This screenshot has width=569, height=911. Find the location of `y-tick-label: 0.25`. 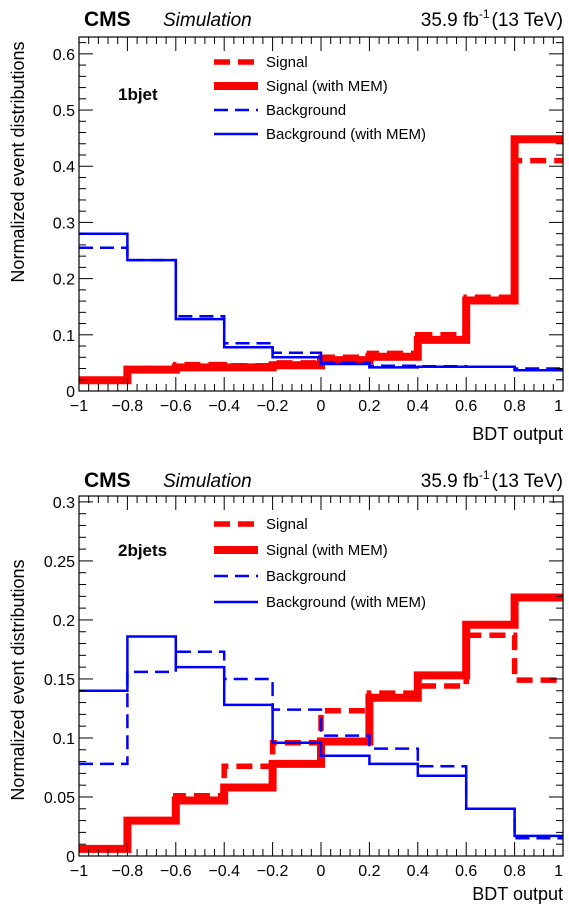

y-tick-label: 0.25 is located at coordinates (59, 562).